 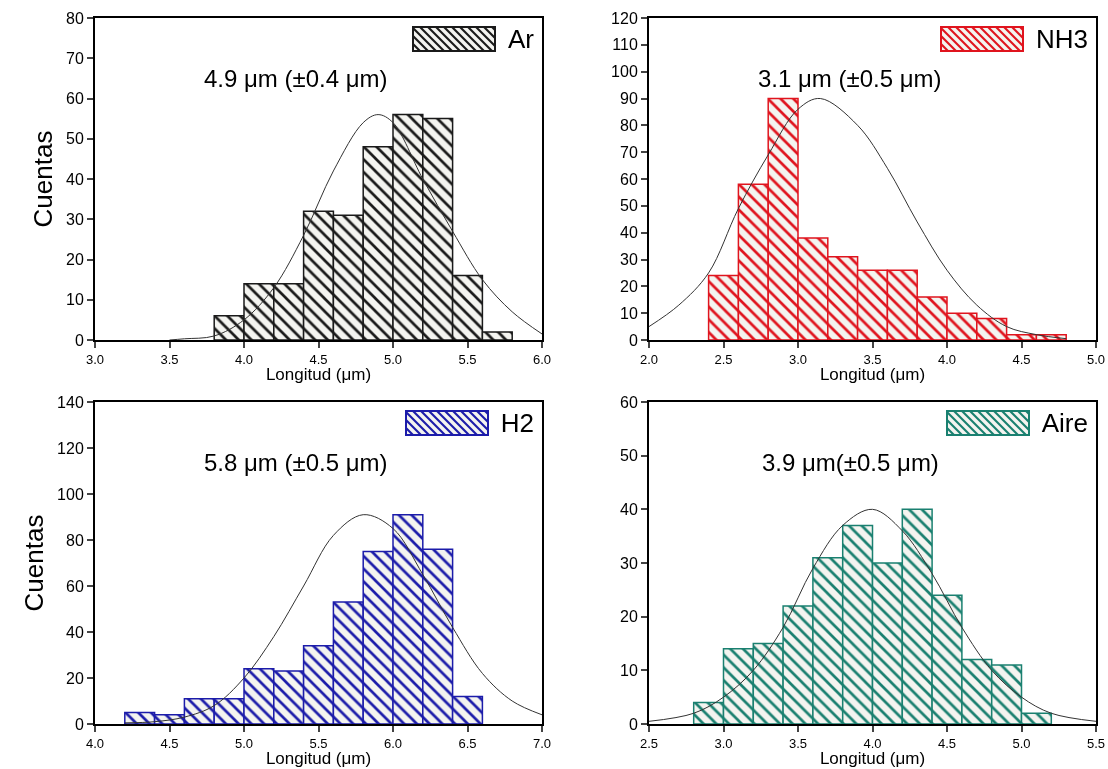 I want to click on x-tick-label: 2.0, so click(x=649, y=359).